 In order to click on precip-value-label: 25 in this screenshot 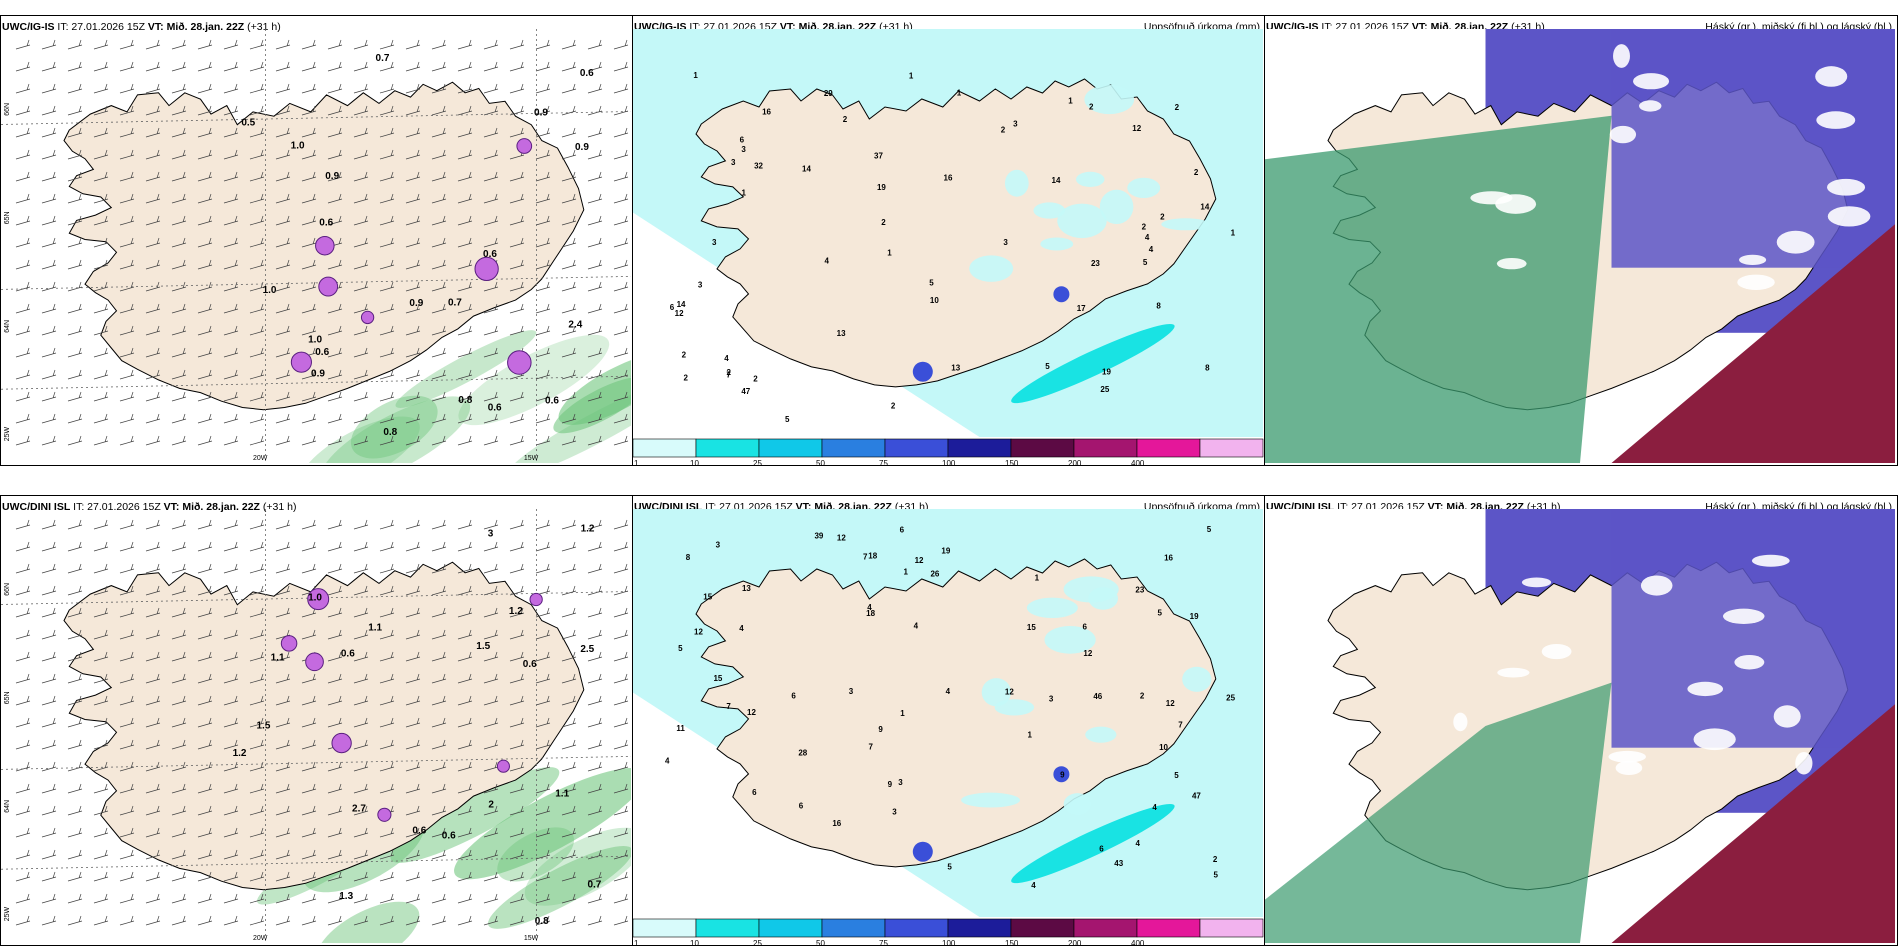, I will do `click(1104, 389)`.